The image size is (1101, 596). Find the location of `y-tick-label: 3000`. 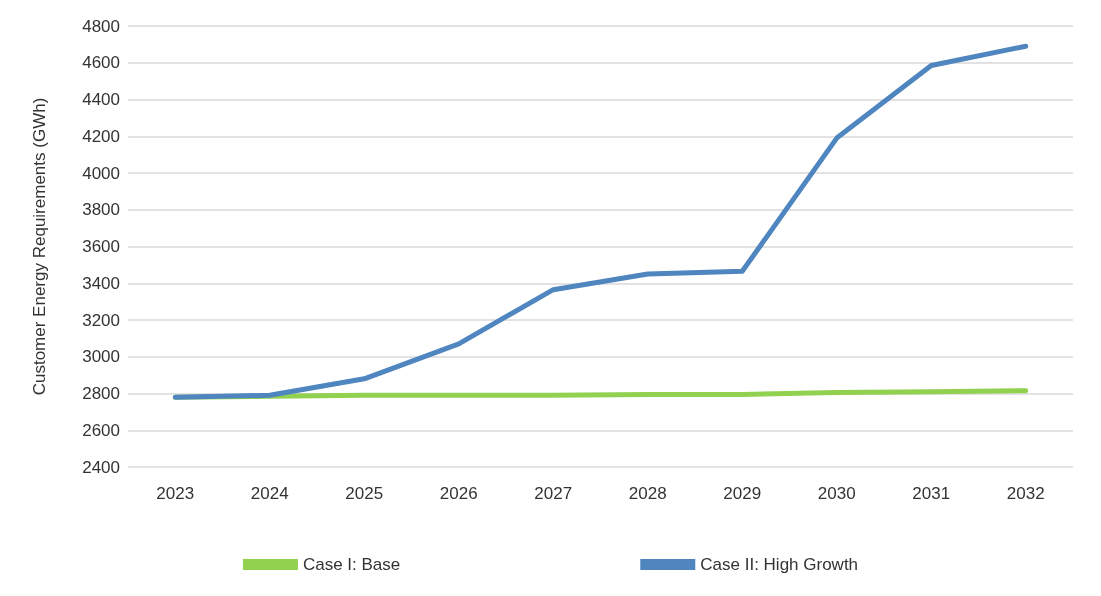

y-tick-label: 3000 is located at coordinates (101, 357).